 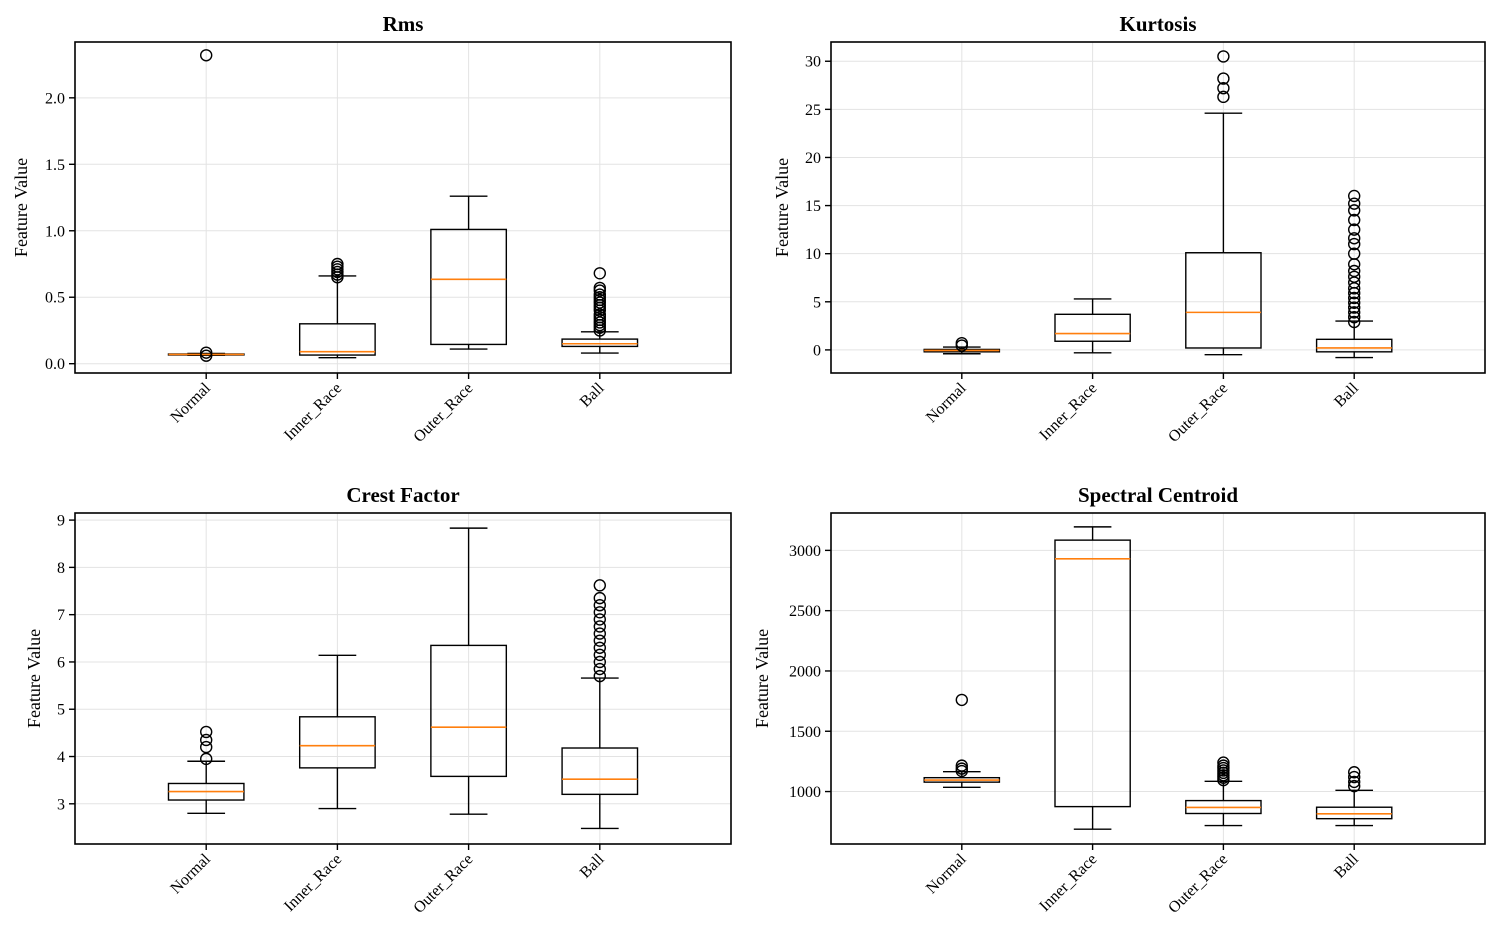 What do you see at coordinates (61, 662) in the screenshot?
I see `y-tick-label: 6` at bounding box center [61, 662].